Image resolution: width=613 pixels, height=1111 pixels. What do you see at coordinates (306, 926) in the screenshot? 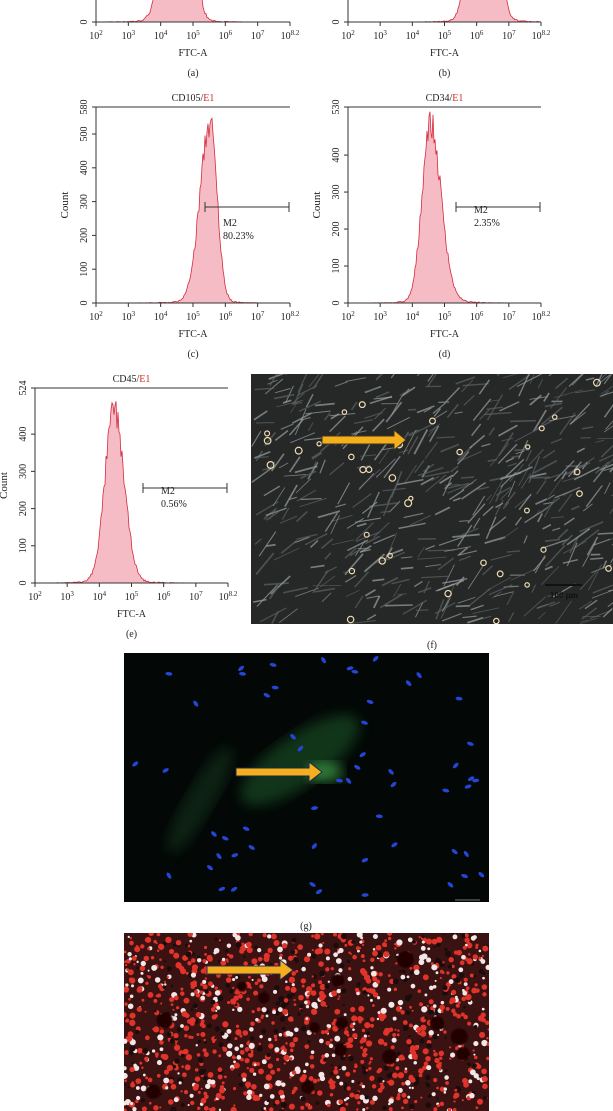
I see `panel-label: (g)` at bounding box center [306, 926].